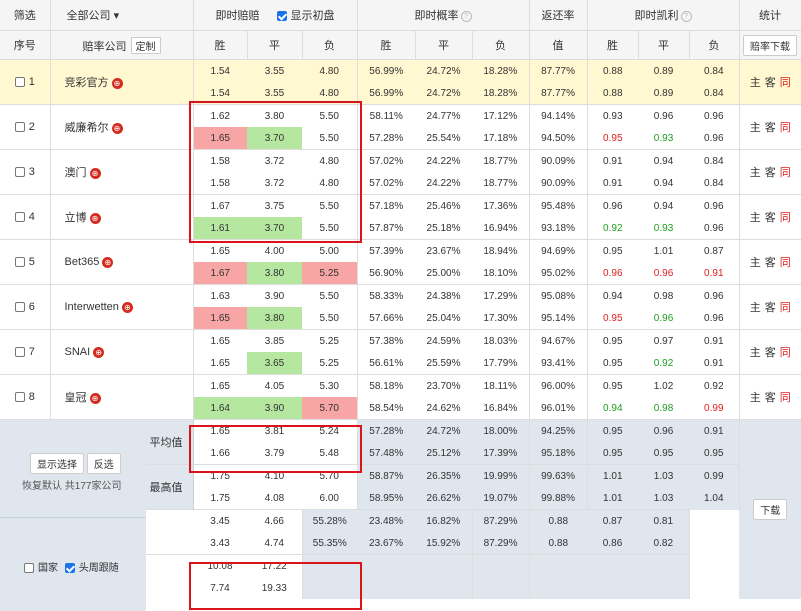 This screenshot has width=801, height=611. What do you see at coordinates (558, 138) in the screenshot?
I see `return-value: 94.50%` at bounding box center [558, 138].